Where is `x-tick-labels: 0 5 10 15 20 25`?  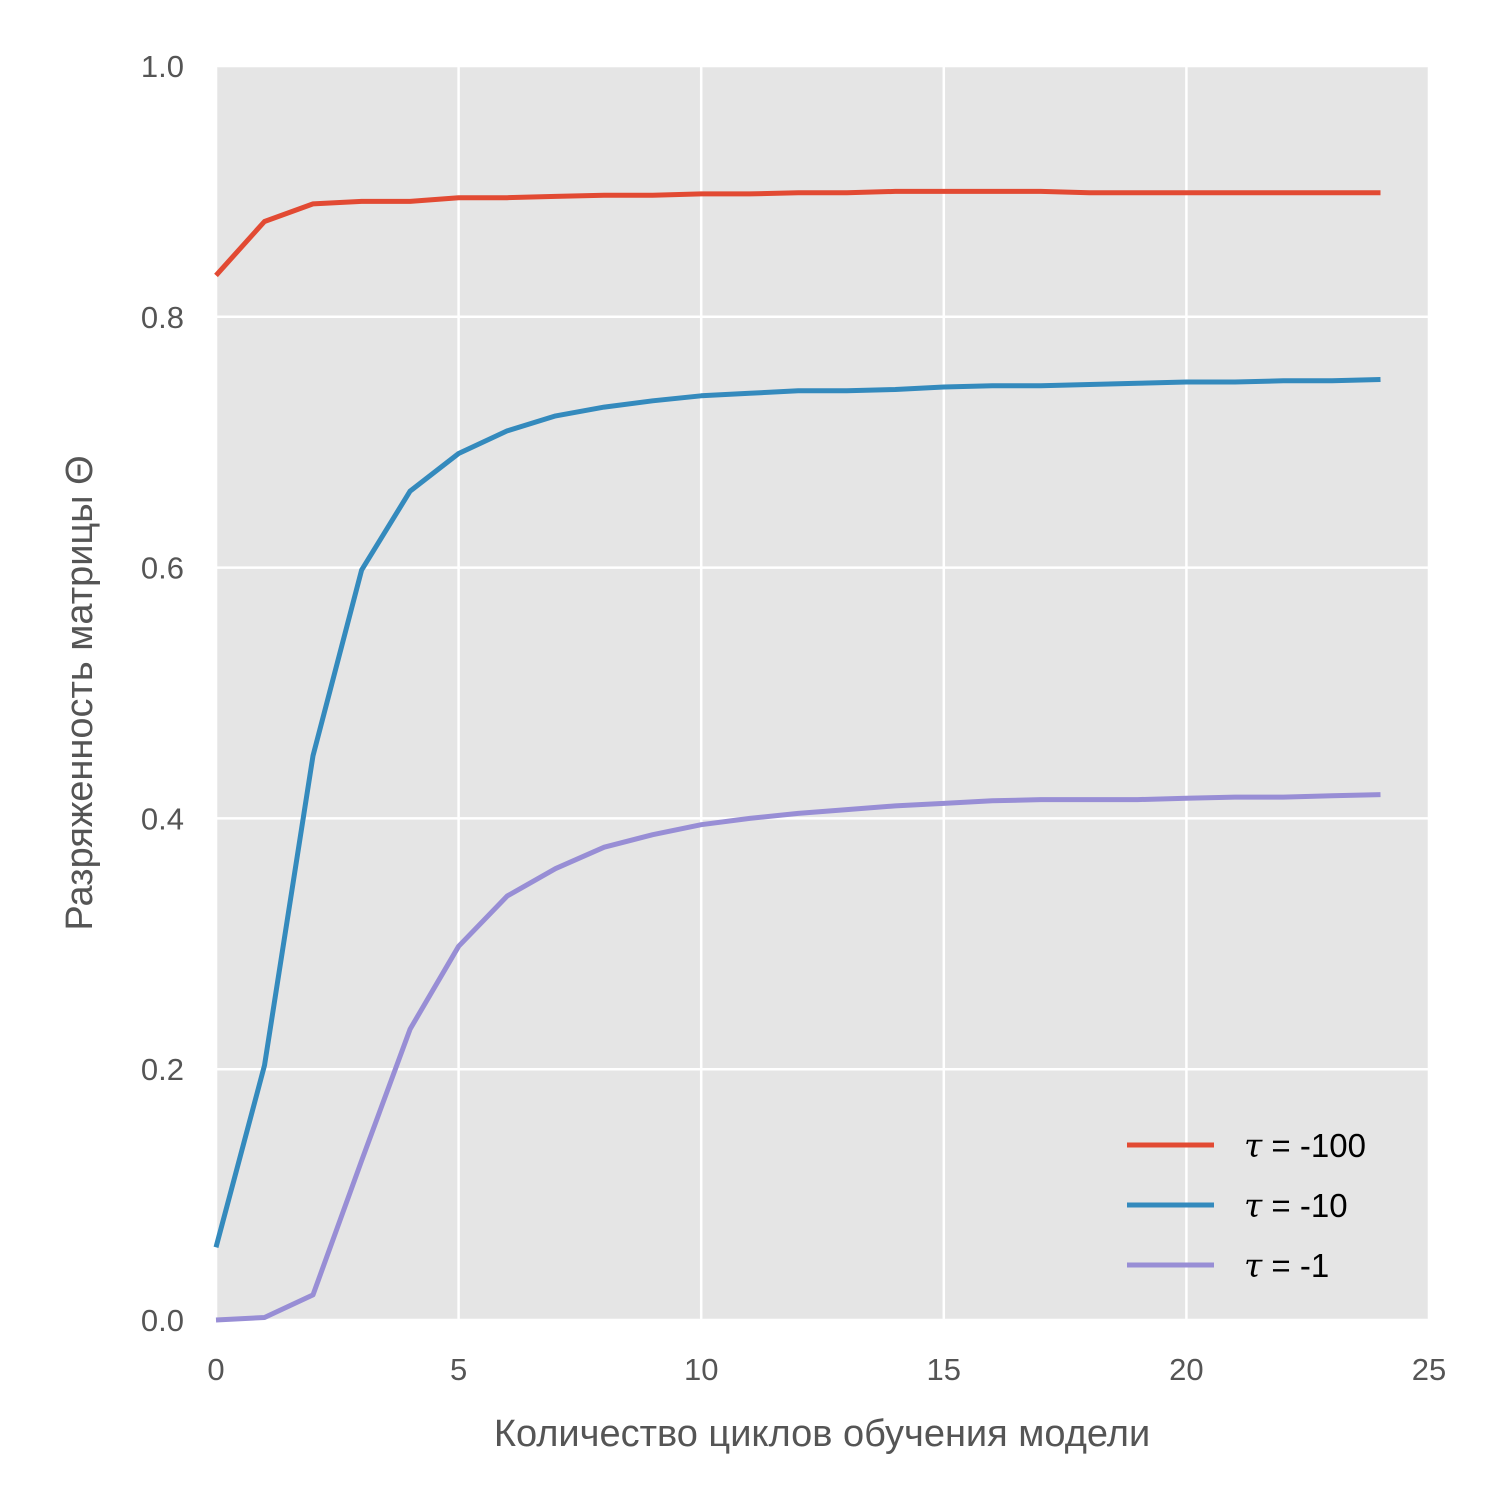 x-tick-labels: 0 5 10 15 20 25 is located at coordinates (826, 1369).